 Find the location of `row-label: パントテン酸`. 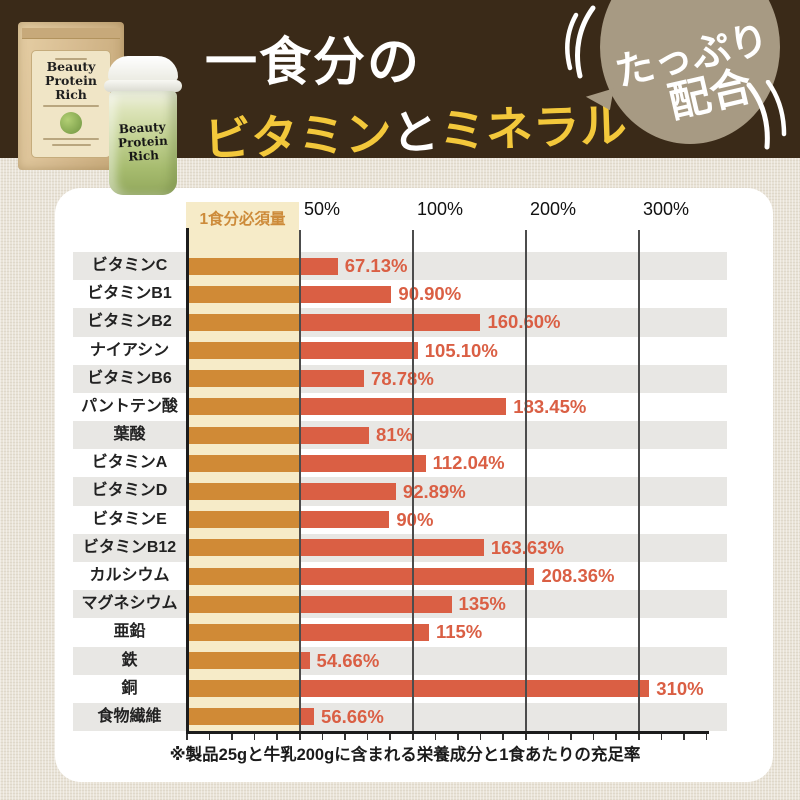

row-label: パントテン酸 is located at coordinates (129, 406).